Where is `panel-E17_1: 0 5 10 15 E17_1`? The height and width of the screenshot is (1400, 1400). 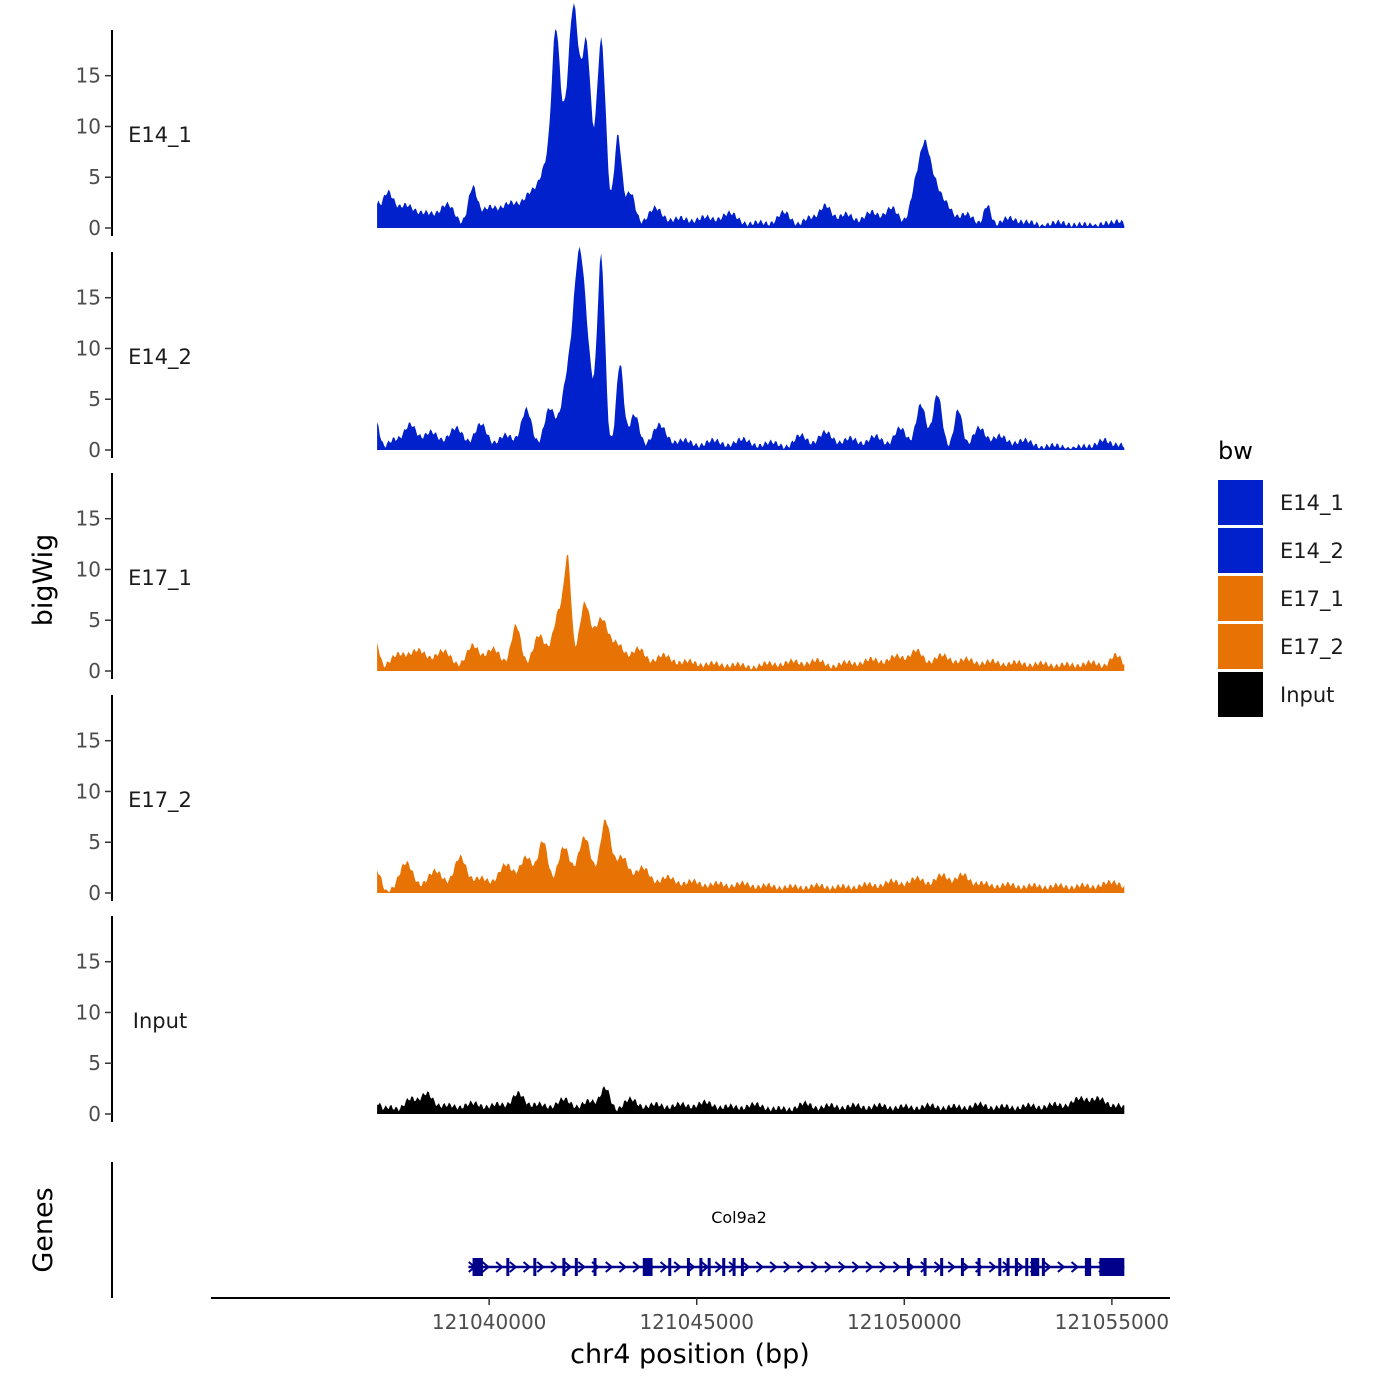
panel-E17_1: 0 5 10 15 E17_1 is located at coordinates (600, 578).